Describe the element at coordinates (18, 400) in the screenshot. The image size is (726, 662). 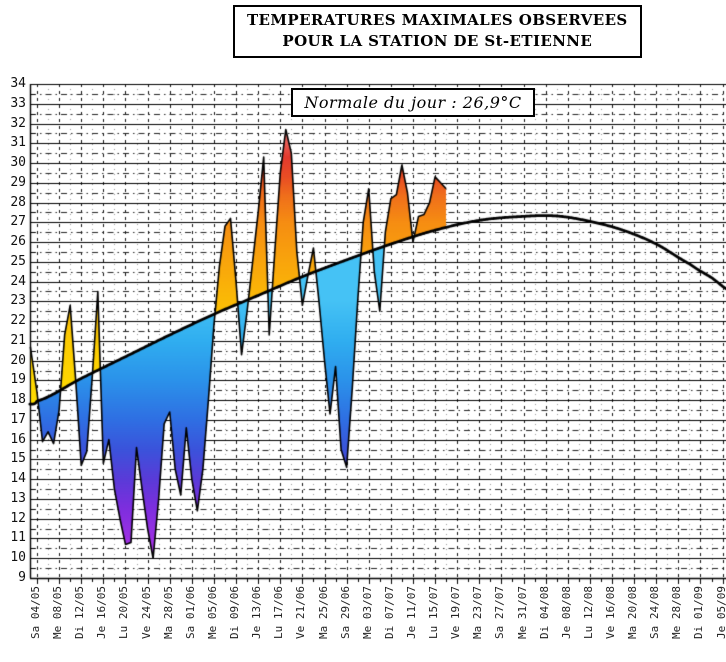
I see `y-tick-label: 18` at that location.